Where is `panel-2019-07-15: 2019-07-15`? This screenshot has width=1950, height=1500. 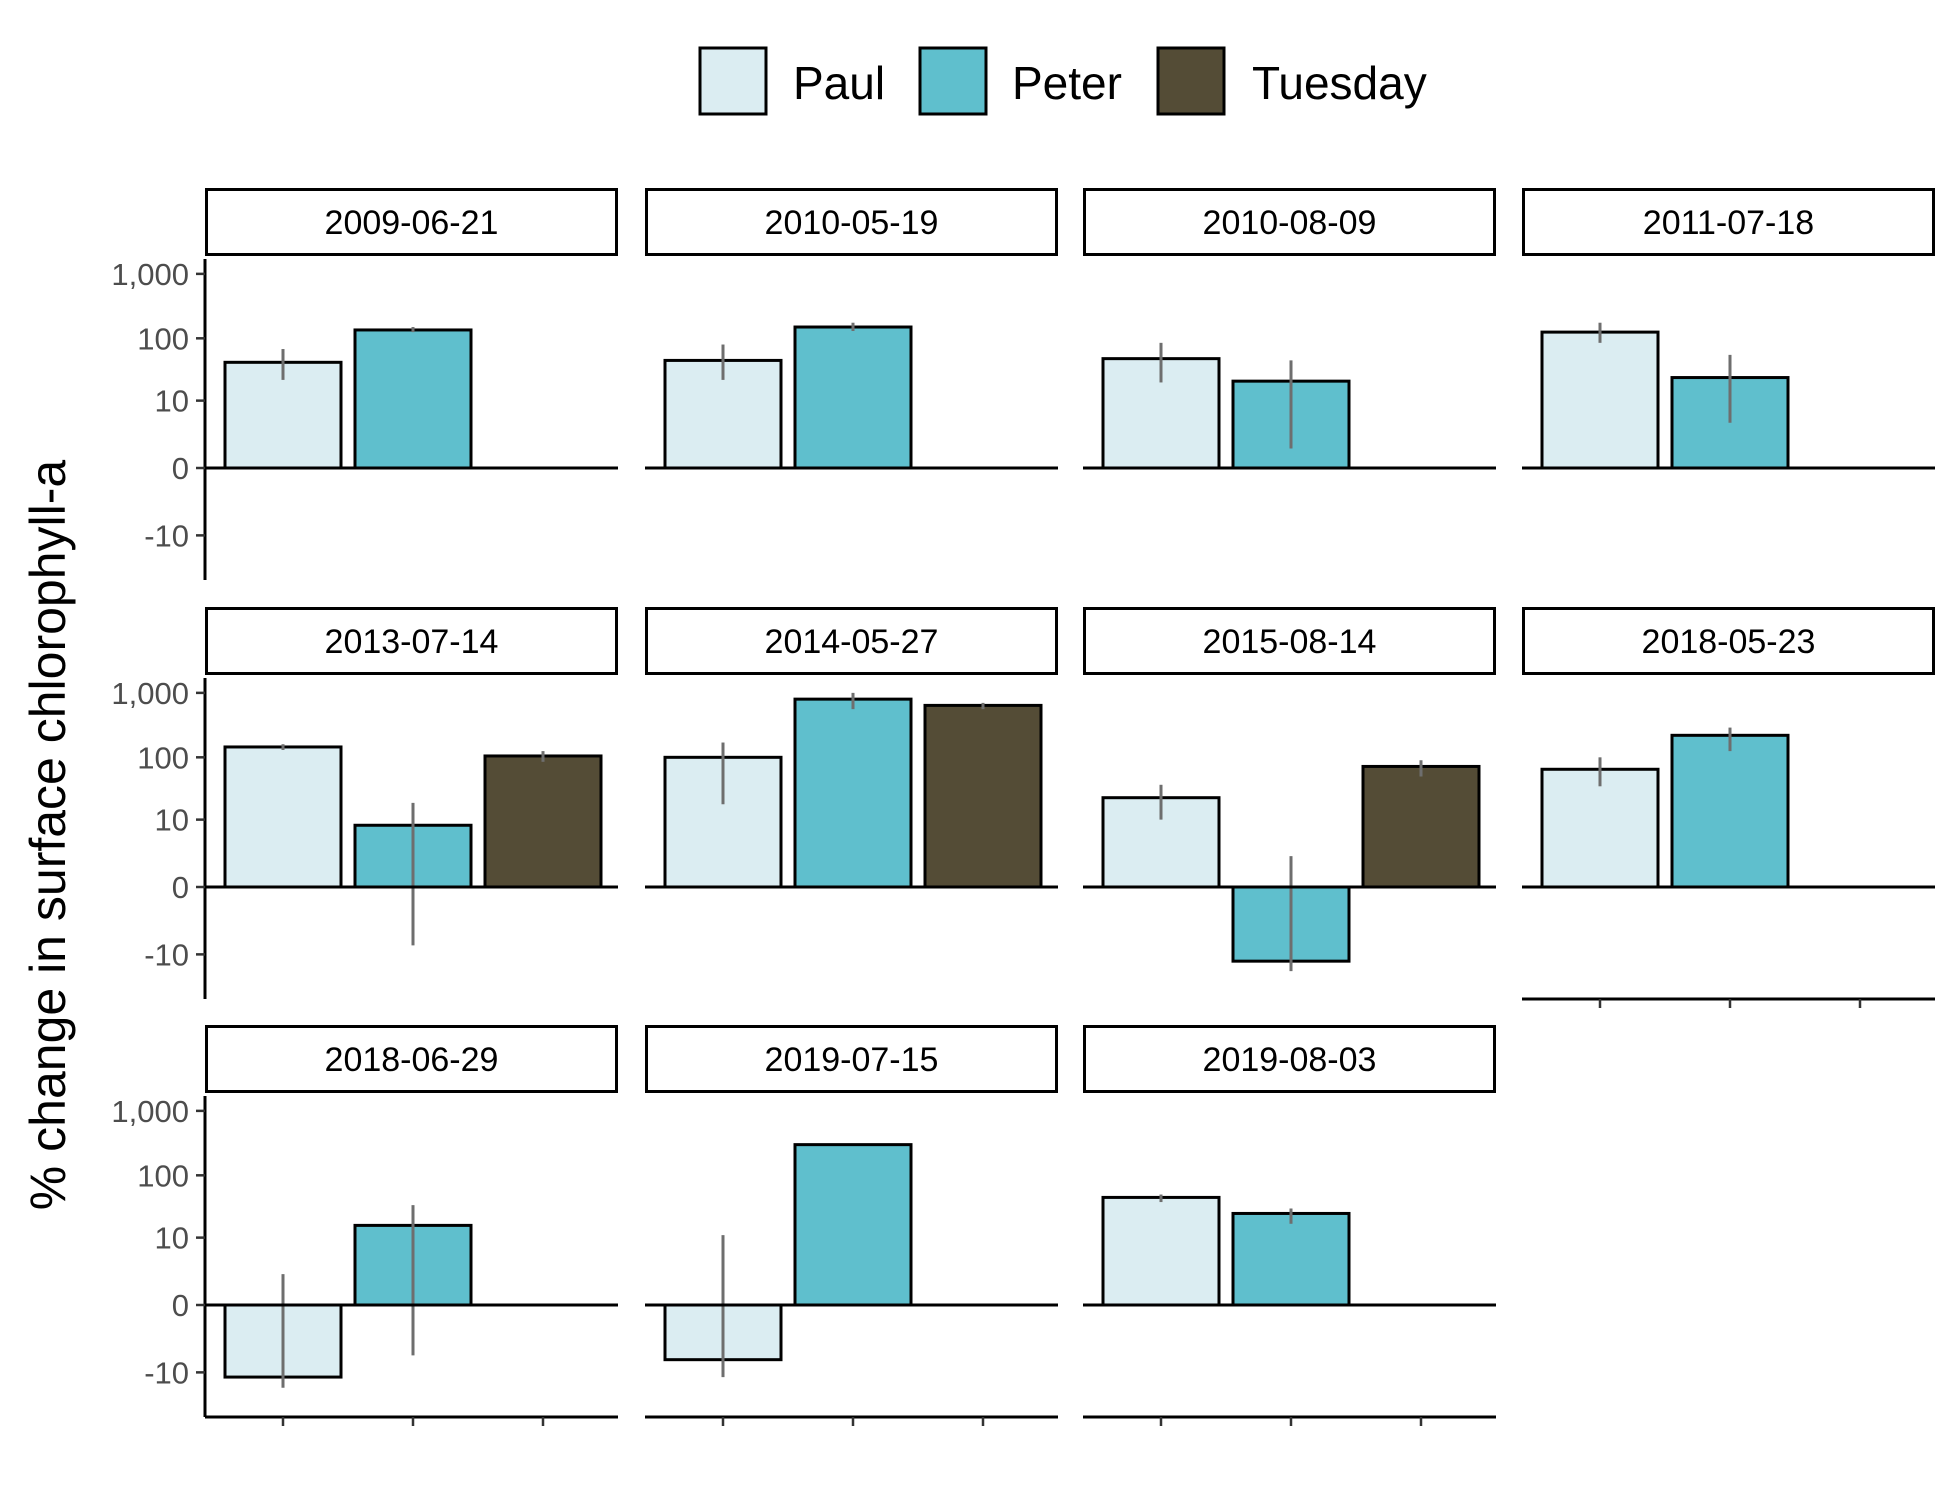
panel-2019-07-15: 2019-07-15 is located at coordinates (851, 1225).